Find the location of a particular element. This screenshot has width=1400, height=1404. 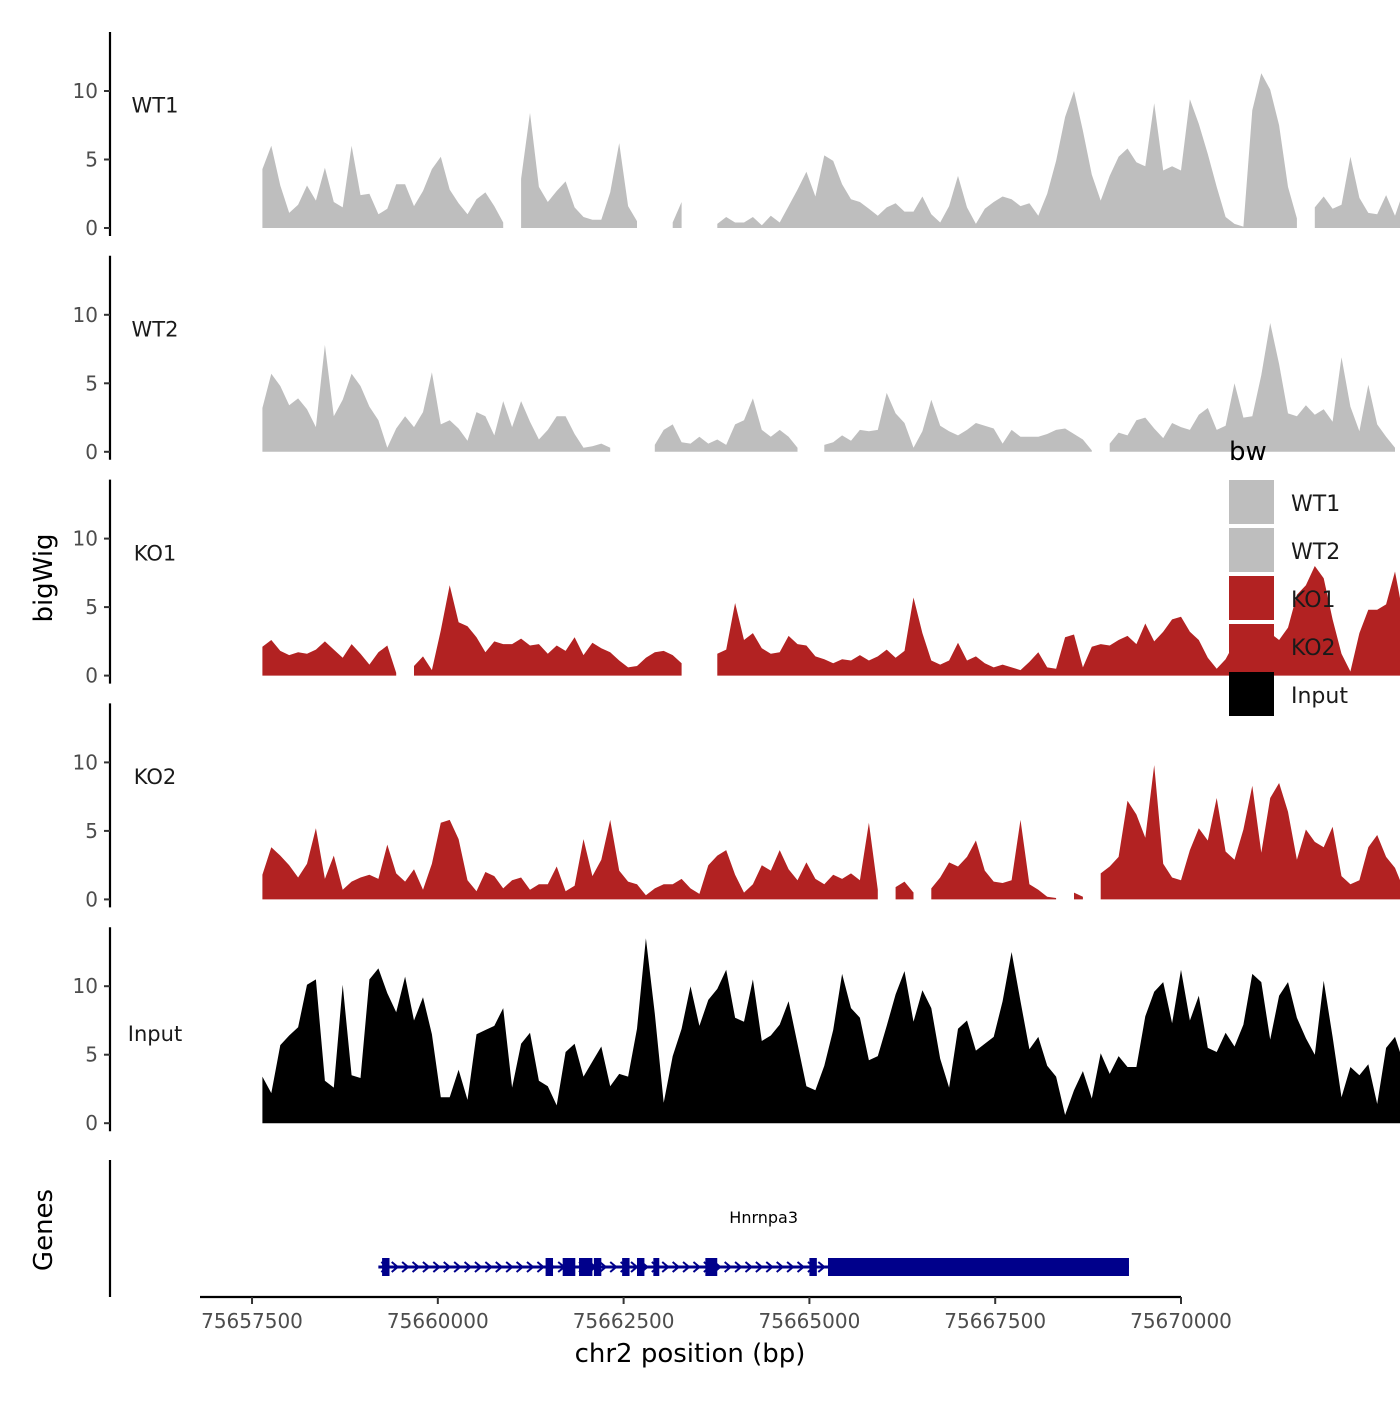

track-input: 0 5 10 Input is located at coordinates (736, 1031).